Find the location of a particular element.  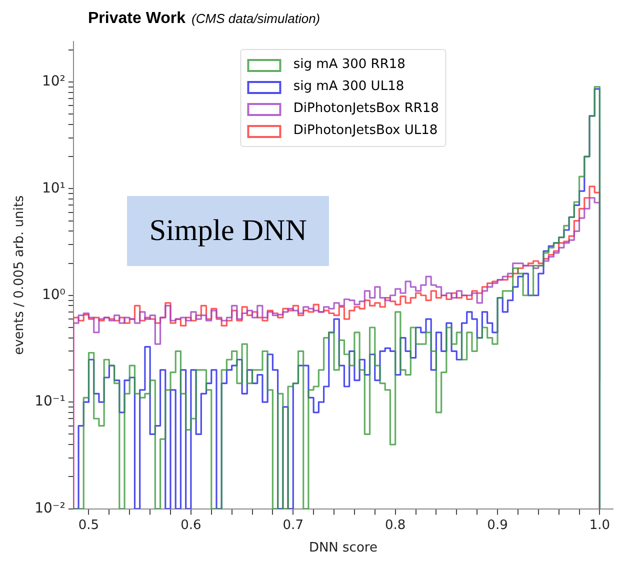

legend-label: sig mA 300 UL18 is located at coordinates (348, 87).